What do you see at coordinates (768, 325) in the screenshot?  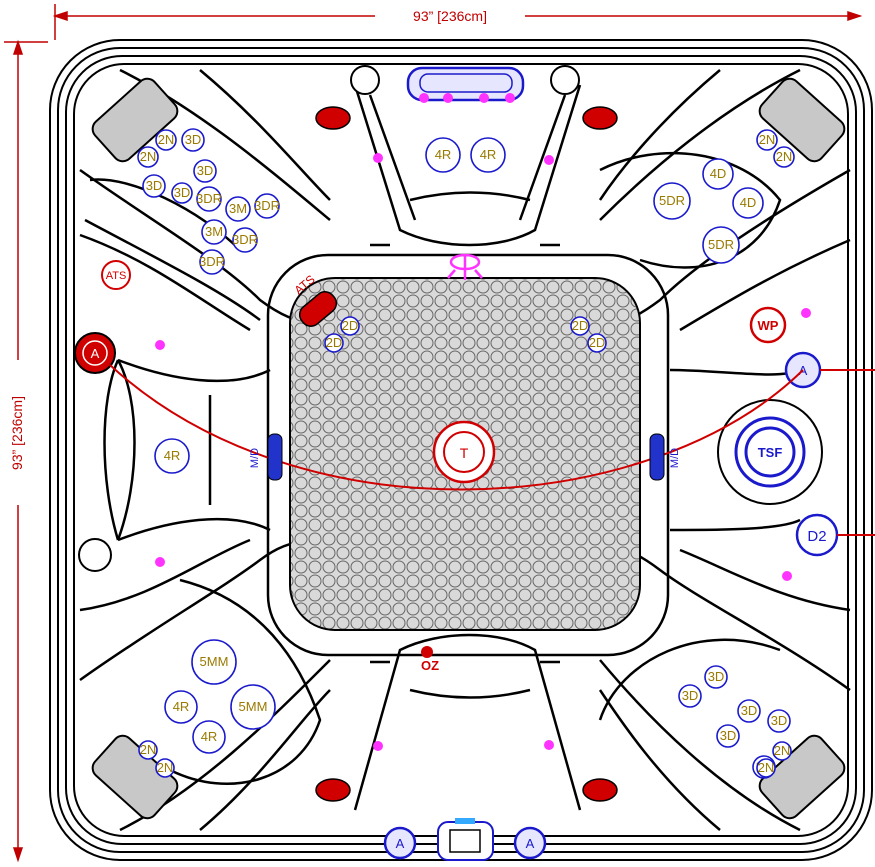 I see `wp-badge` at bounding box center [768, 325].